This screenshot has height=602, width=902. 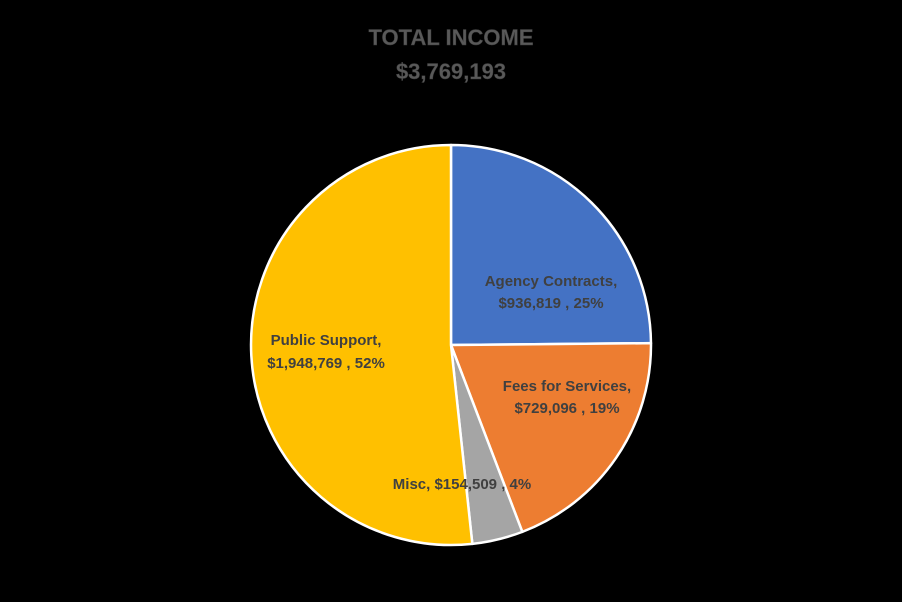 I want to click on chart-title: TOTAL INCOME, so click(x=451, y=37).